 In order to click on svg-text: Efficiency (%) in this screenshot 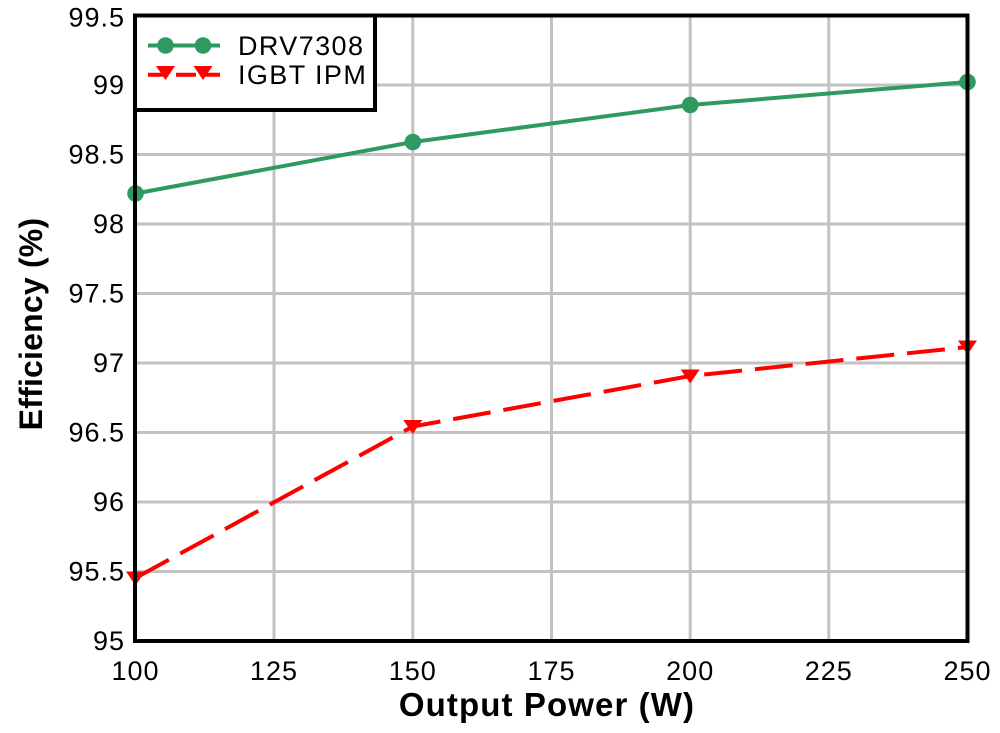, I will do `click(31, 324)`.